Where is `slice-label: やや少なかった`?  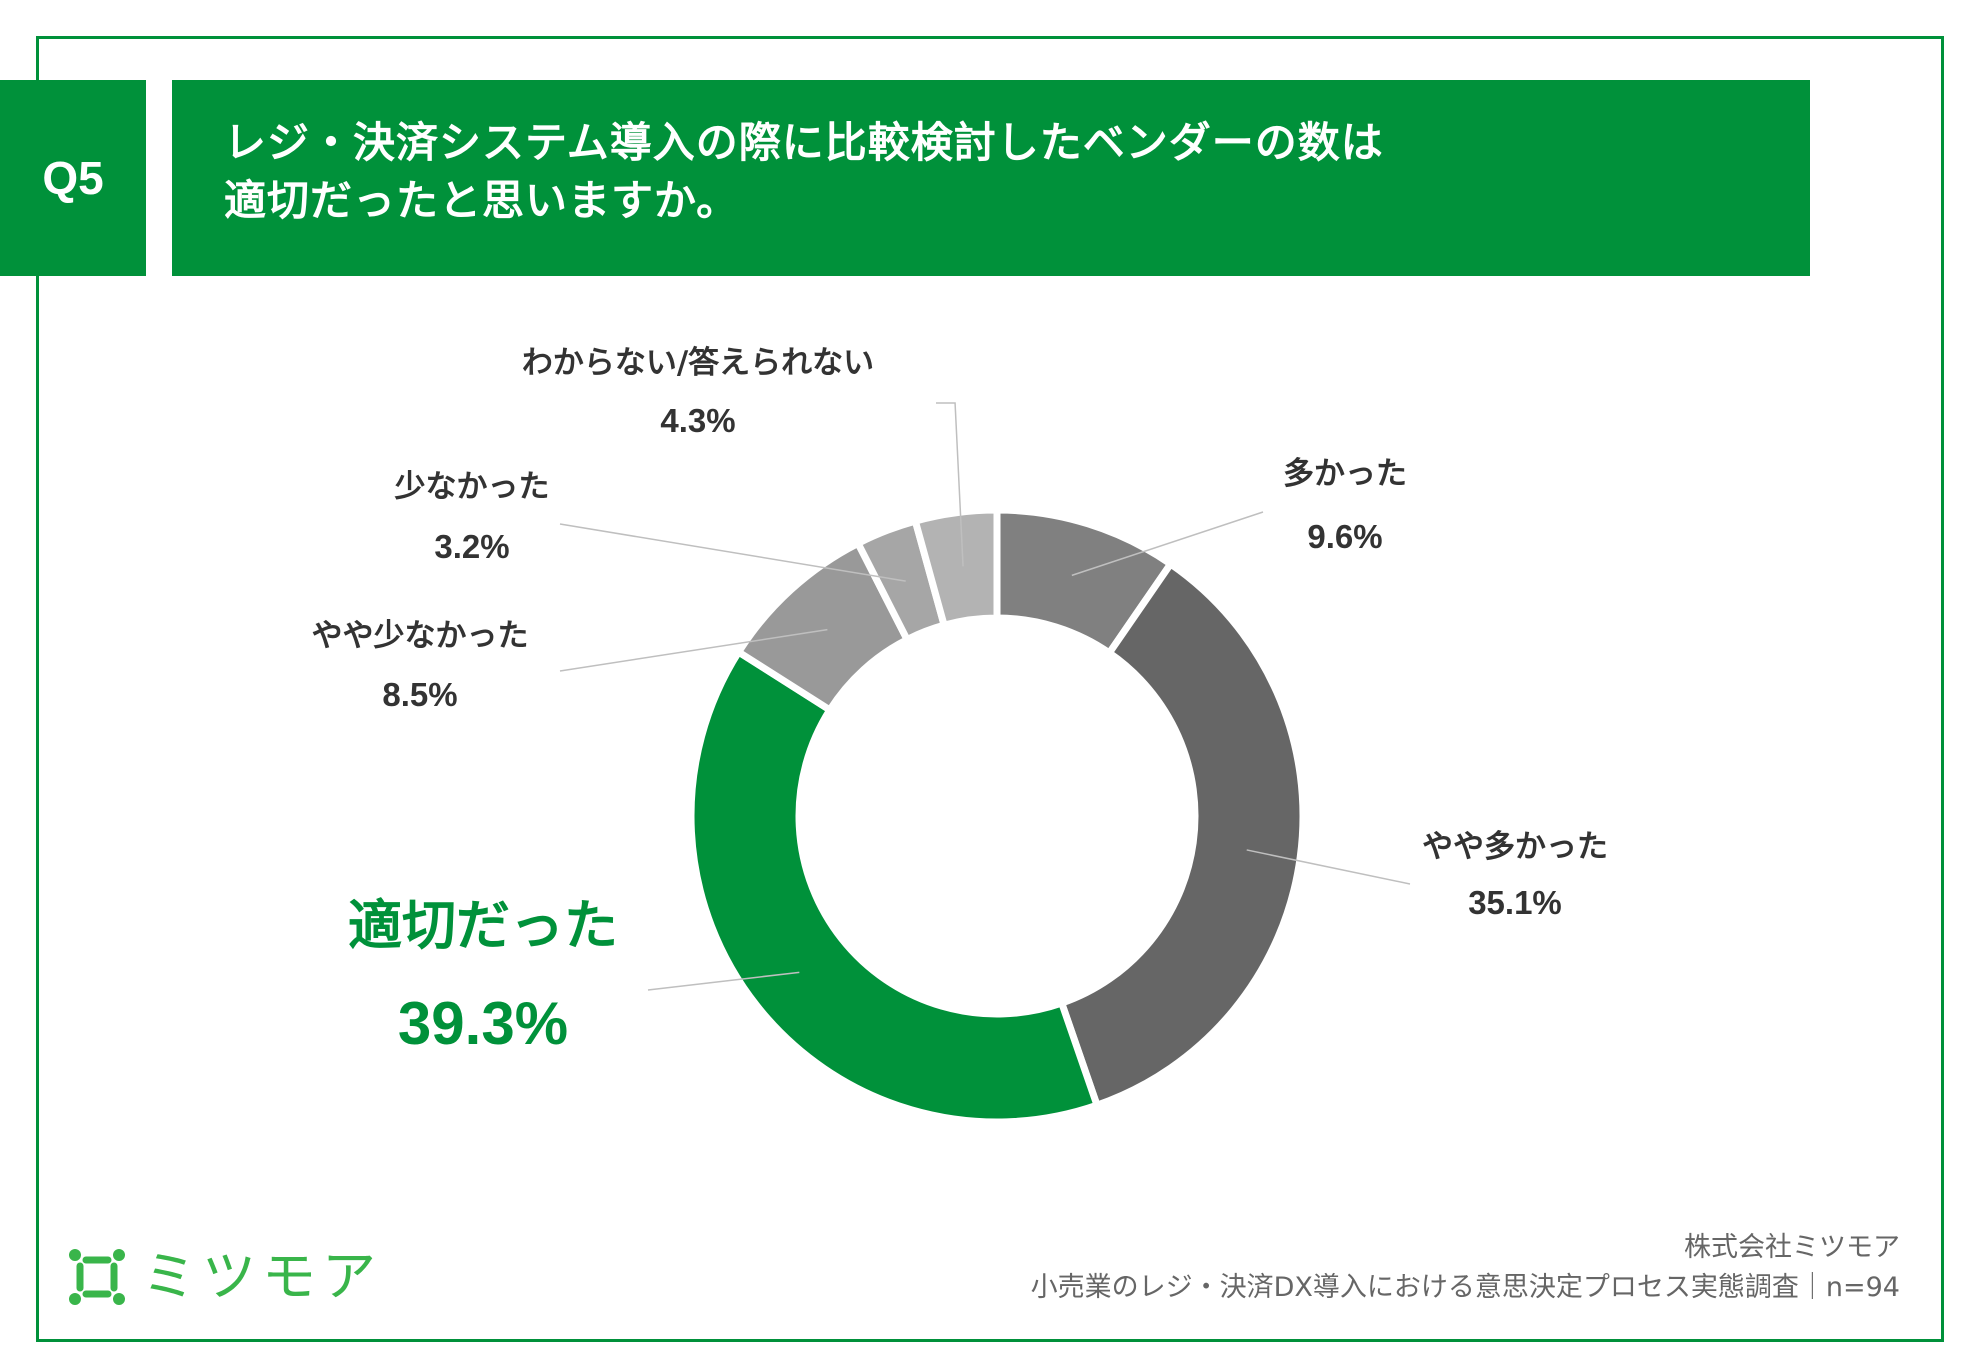 slice-label: やや少なかった is located at coordinates (420, 636).